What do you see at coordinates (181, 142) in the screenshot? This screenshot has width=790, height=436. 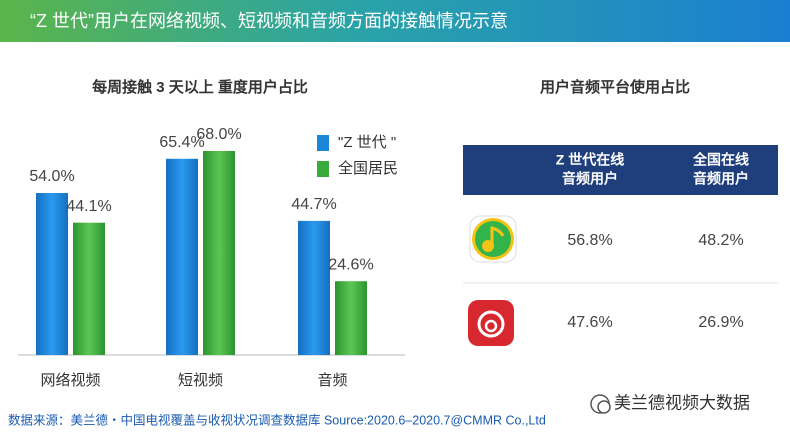 I see `value-label: 65.4%` at bounding box center [181, 142].